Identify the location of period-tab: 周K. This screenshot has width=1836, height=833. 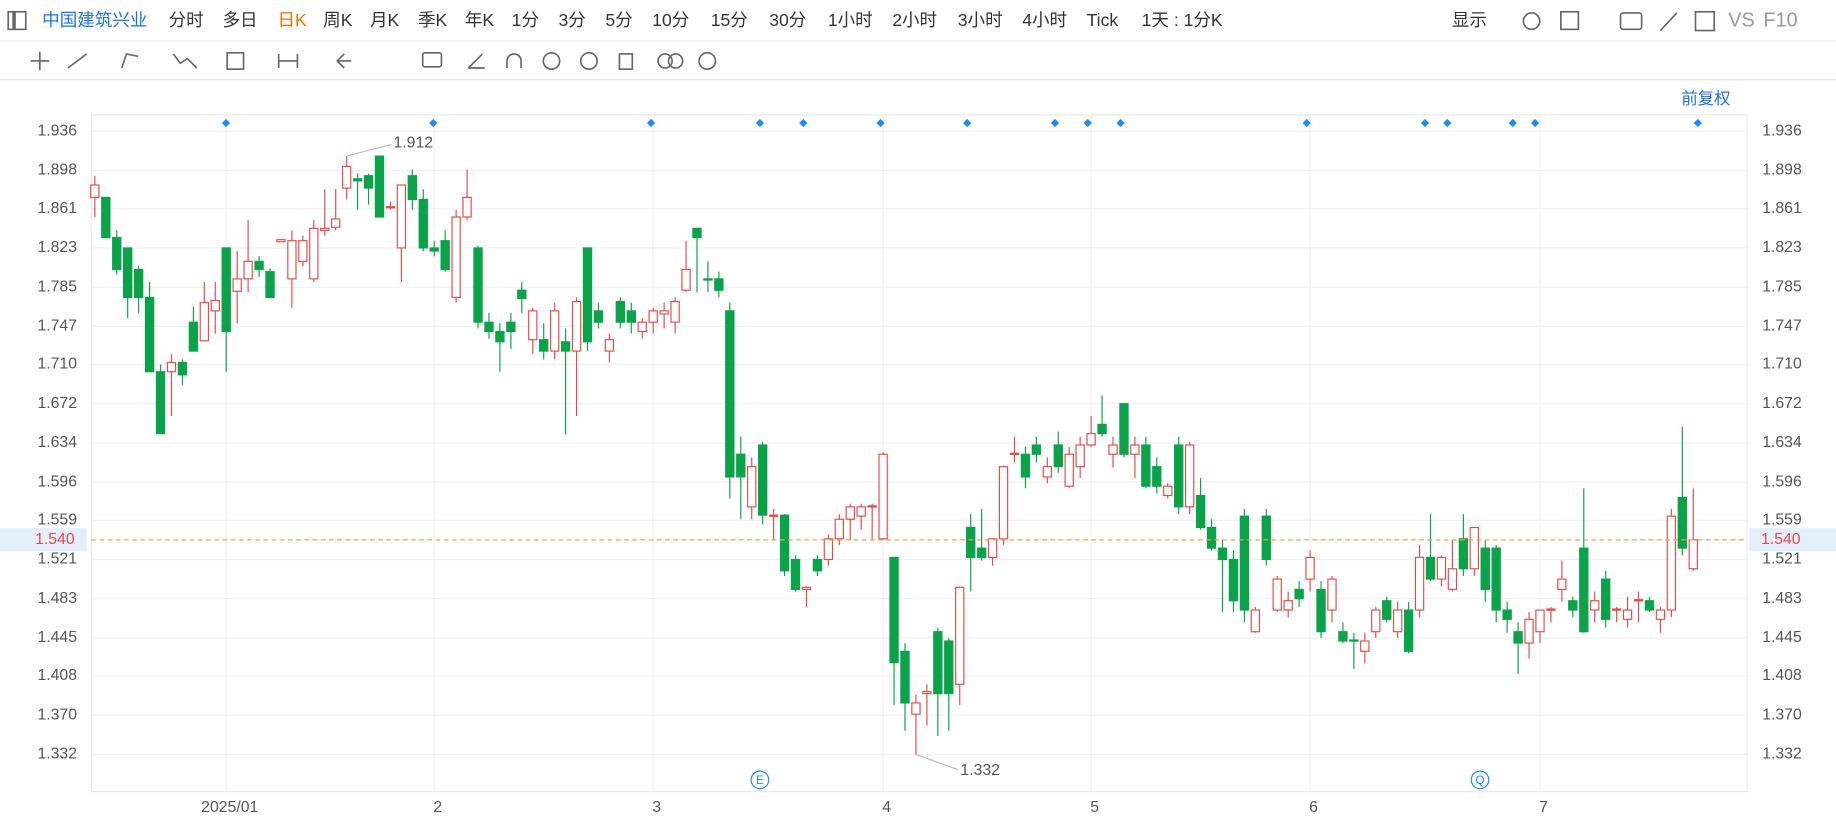
(338, 20).